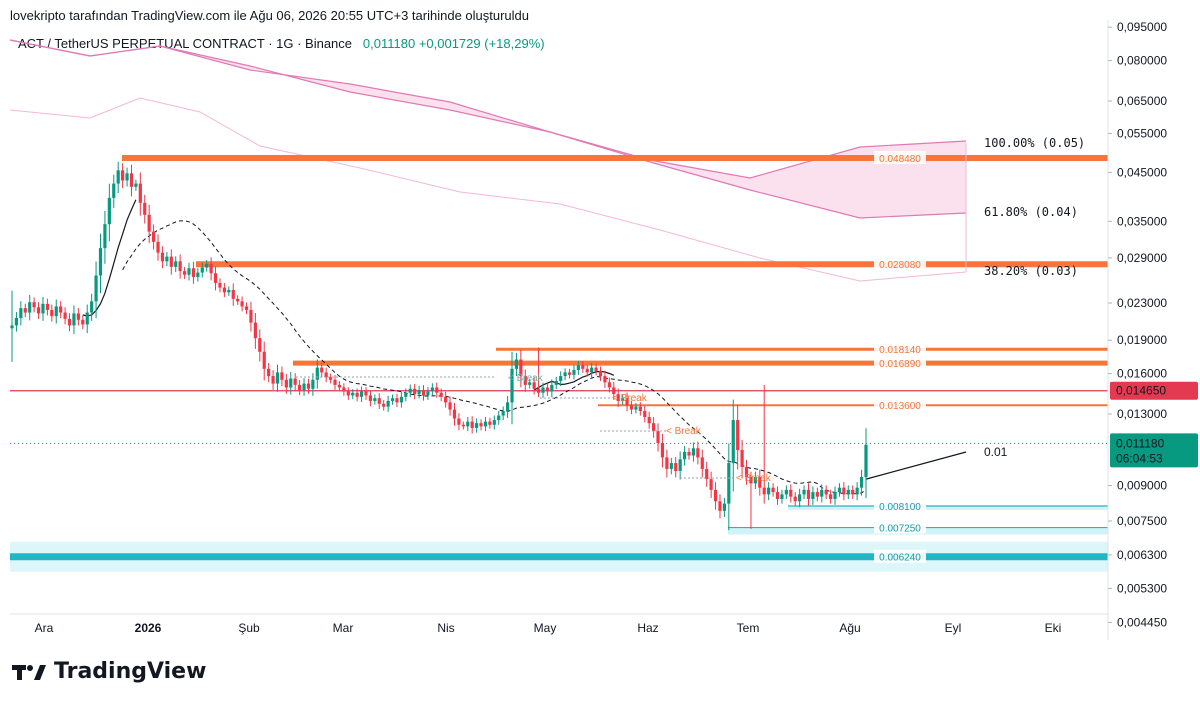 This screenshot has width=1200, height=704. What do you see at coordinates (1142, 221) in the screenshot?
I see `y-tick-label: 0,035000` at bounding box center [1142, 221].